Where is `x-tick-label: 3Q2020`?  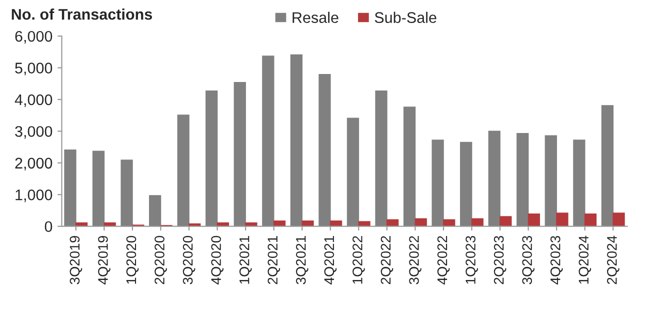 x-tick-label: 3Q2020 is located at coordinates (189, 260).